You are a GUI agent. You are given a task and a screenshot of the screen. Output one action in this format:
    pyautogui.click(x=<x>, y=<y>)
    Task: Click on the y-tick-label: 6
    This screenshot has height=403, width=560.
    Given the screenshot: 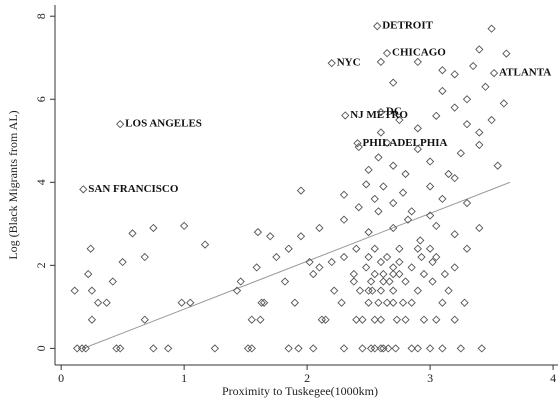 What is the action you would take?
    pyautogui.click(x=41, y=99)
    